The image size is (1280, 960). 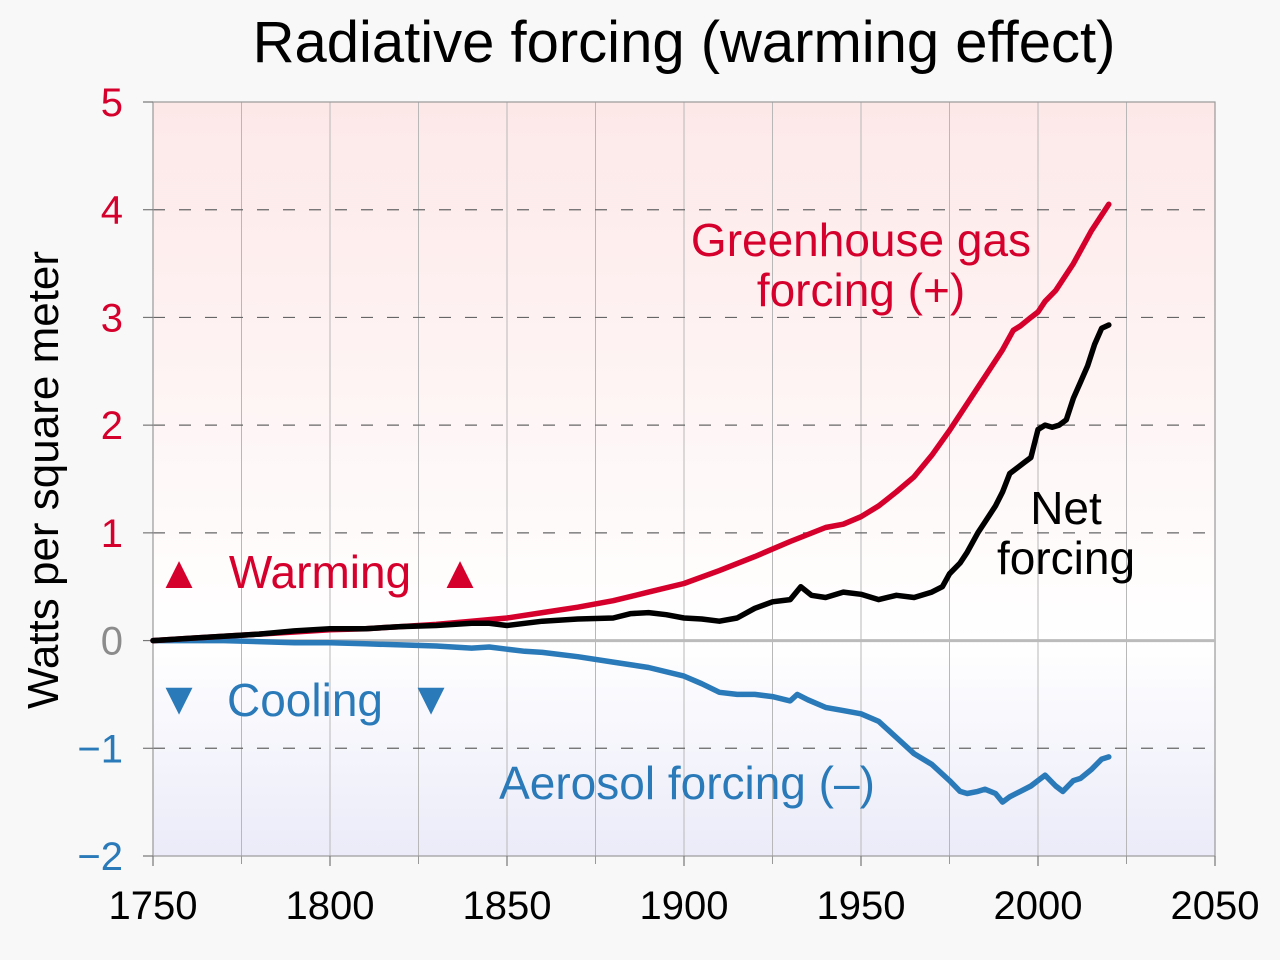 What do you see at coordinates (684, 906) in the screenshot?
I see `x-tick-label: 1900` at bounding box center [684, 906].